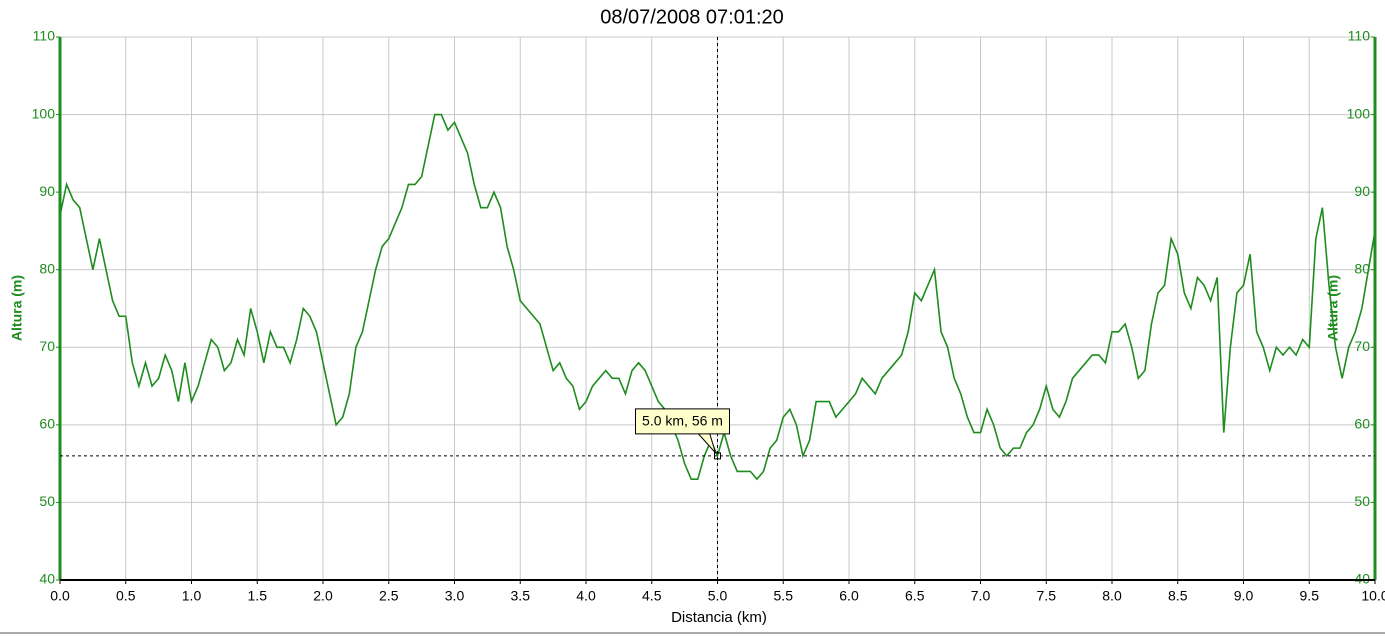 The height and width of the screenshot is (636, 1385). What do you see at coordinates (17, 308) in the screenshot?
I see `y-axis-title: Altura (m)` at bounding box center [17, 308].